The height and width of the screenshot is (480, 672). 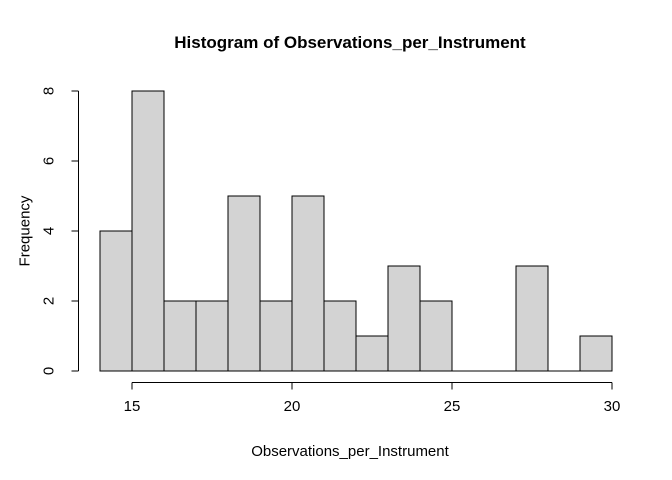 I want to click on y-tick-label: 4, so click(x=49, y=231).